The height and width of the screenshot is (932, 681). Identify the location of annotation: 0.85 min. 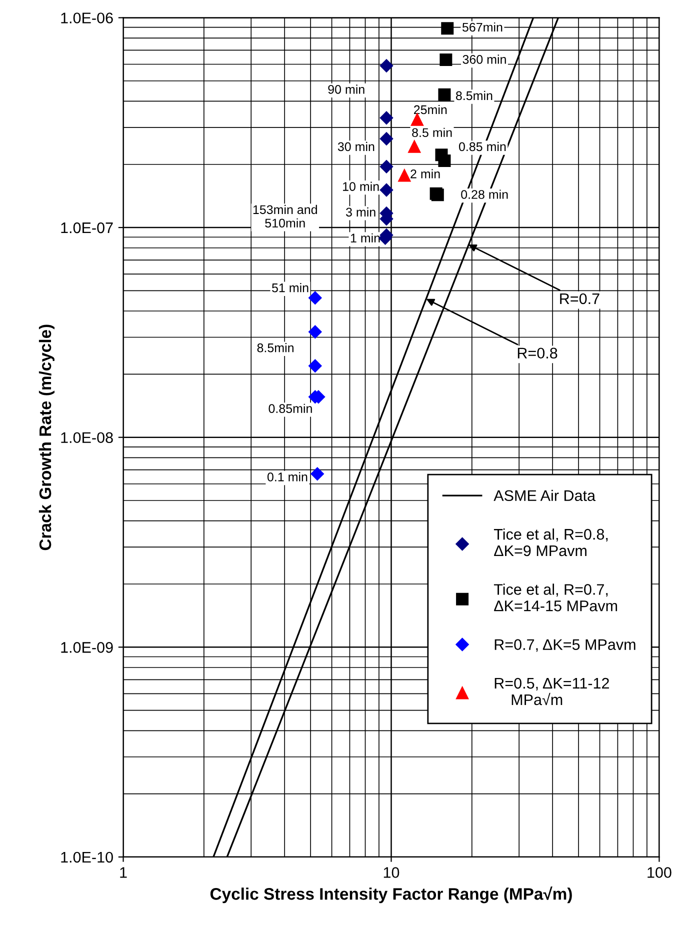
(482, 147).